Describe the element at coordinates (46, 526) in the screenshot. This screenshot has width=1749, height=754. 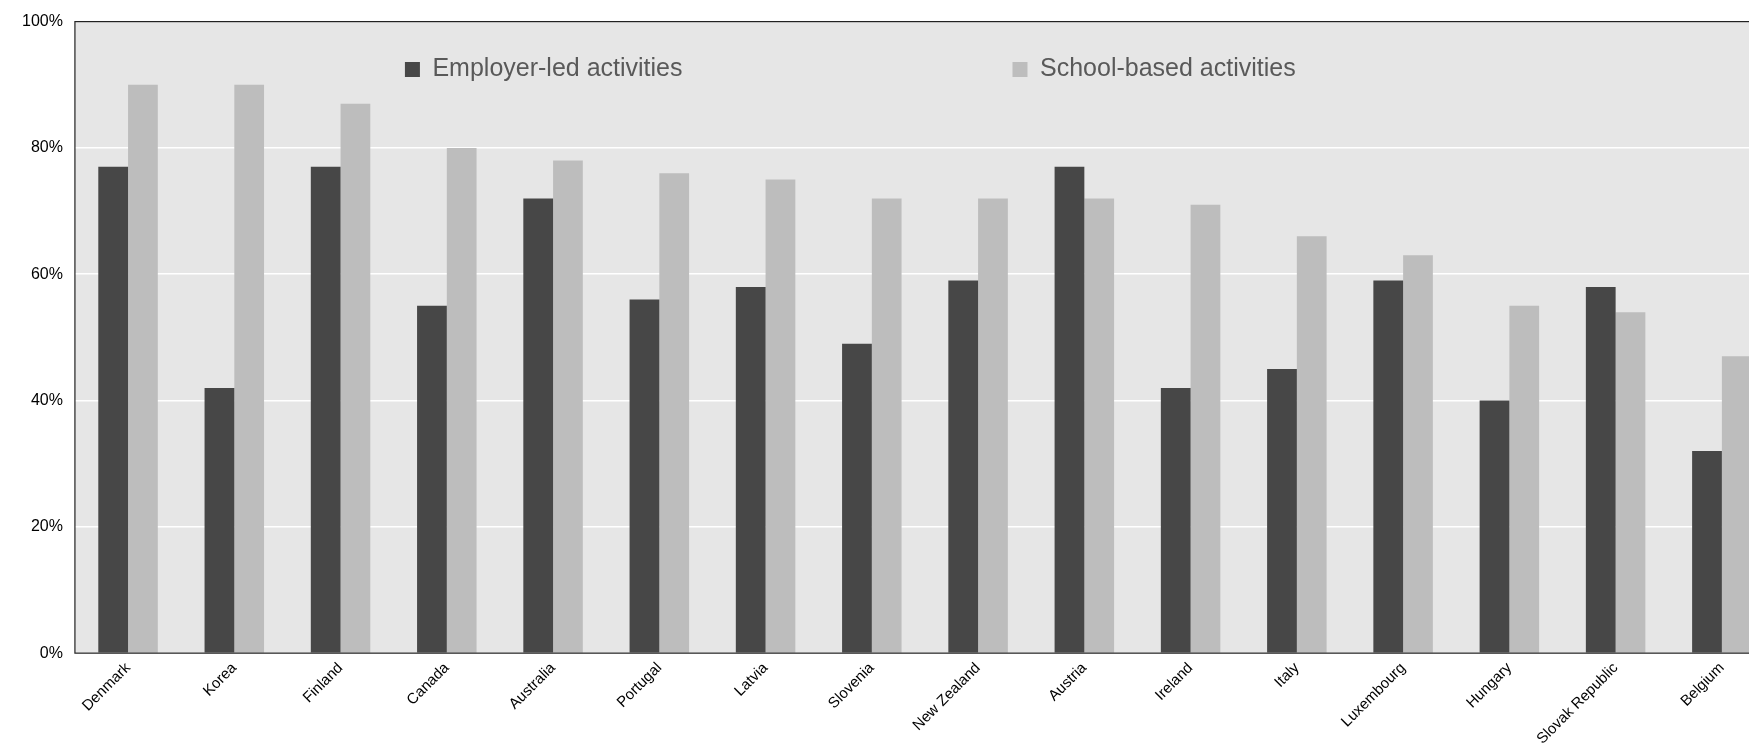
I see `y-tick-label: 20%` at that location.